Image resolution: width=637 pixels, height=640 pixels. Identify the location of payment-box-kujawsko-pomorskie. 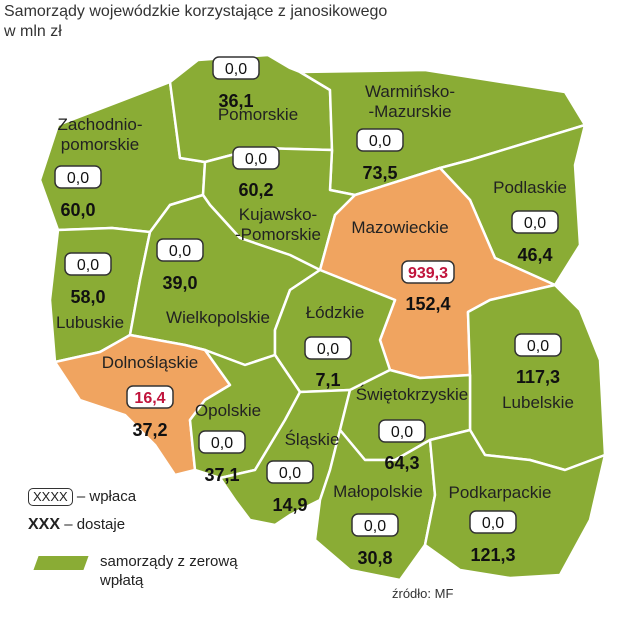
(256, 158).